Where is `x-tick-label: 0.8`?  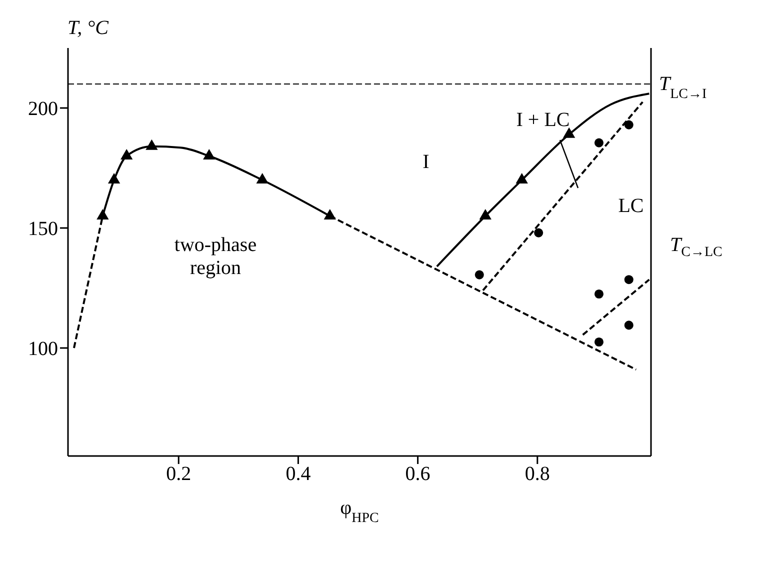 x-tick-label: 0.8 is located at coordinates (537, 474).